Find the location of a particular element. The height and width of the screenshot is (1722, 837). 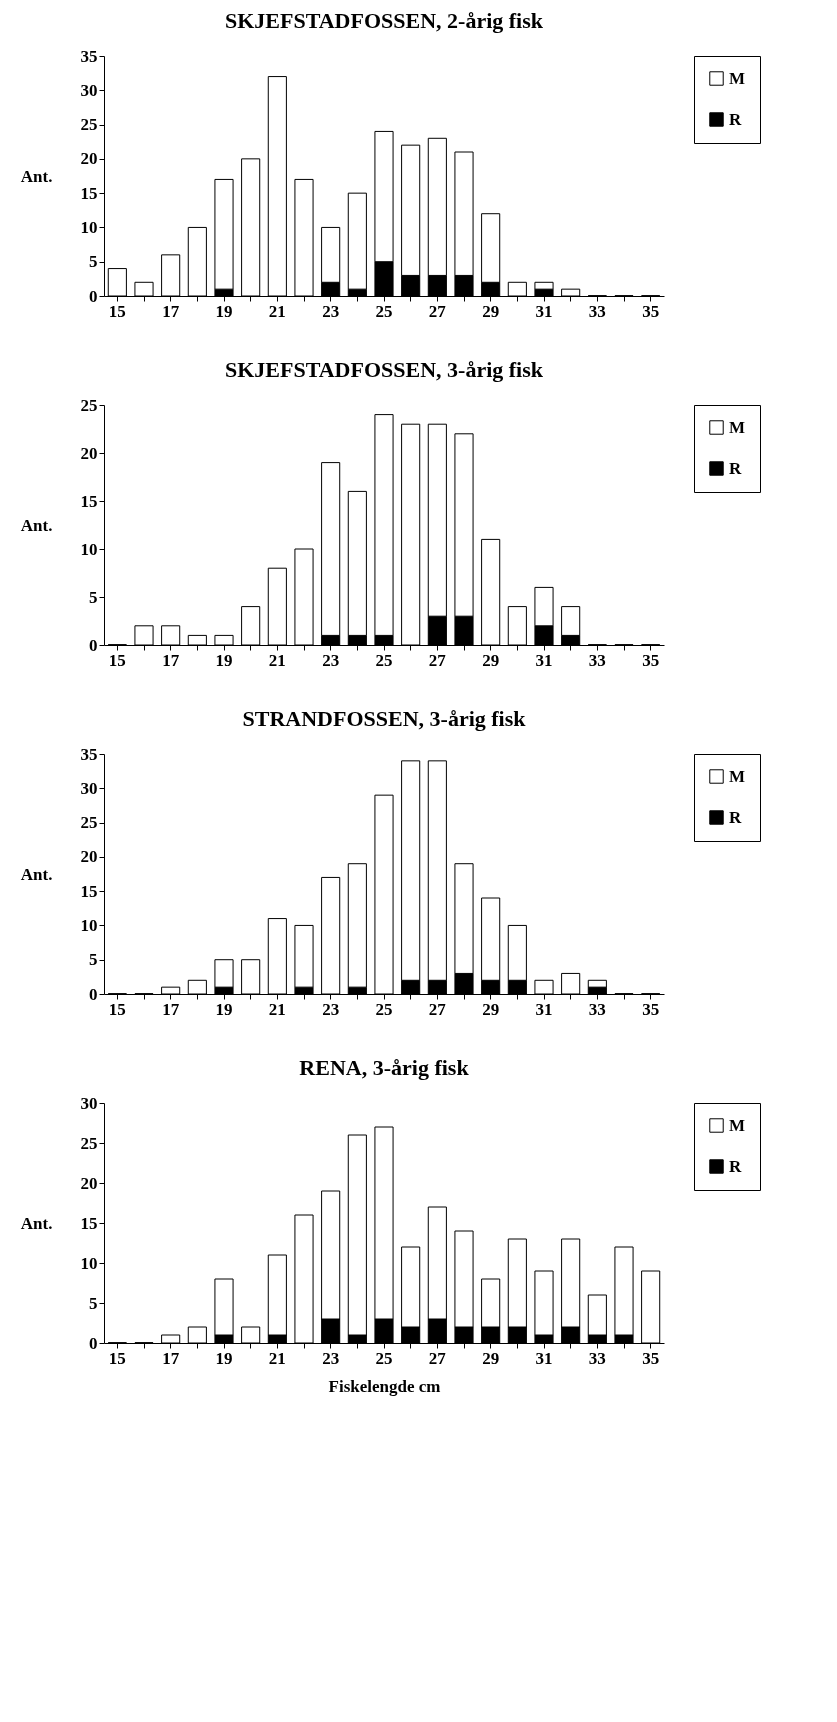

chart-title: RENA, 3-årig fisk is located at coordinates (384, 1067).